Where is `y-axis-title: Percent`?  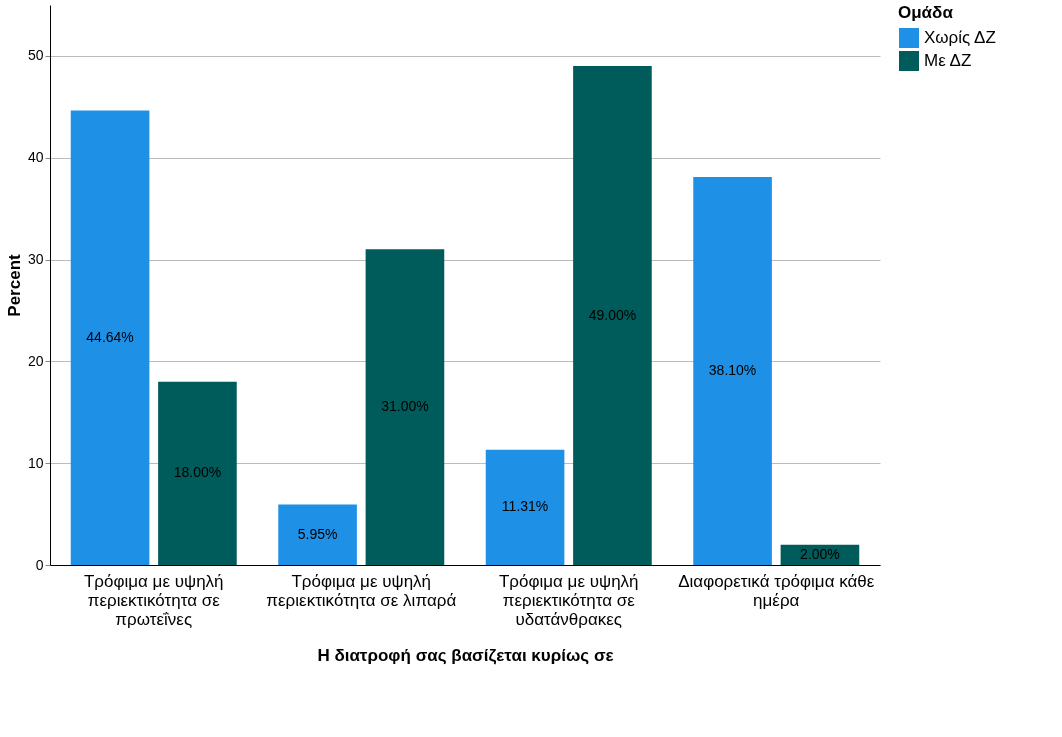
y-axis-title: Percent is located at coordinates (14, 285).